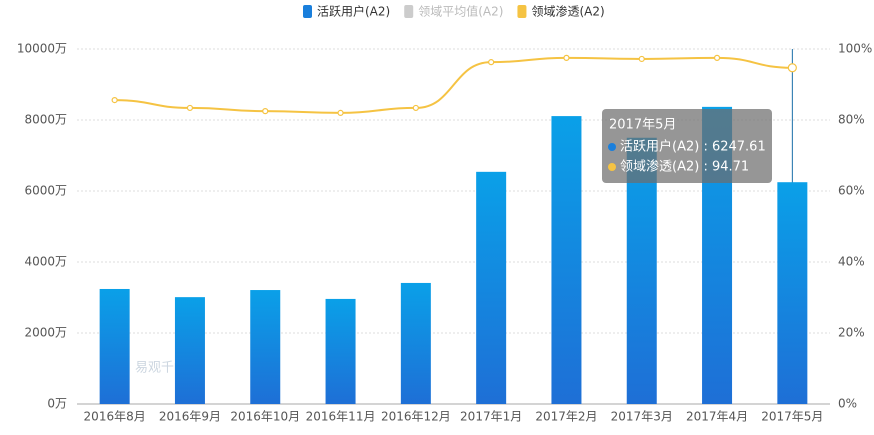 This screenshot has height=435, width=874. Describe the element at coordinates (45, 120) in the screenshot. I see `y-tick-label: 8000万` at that location.